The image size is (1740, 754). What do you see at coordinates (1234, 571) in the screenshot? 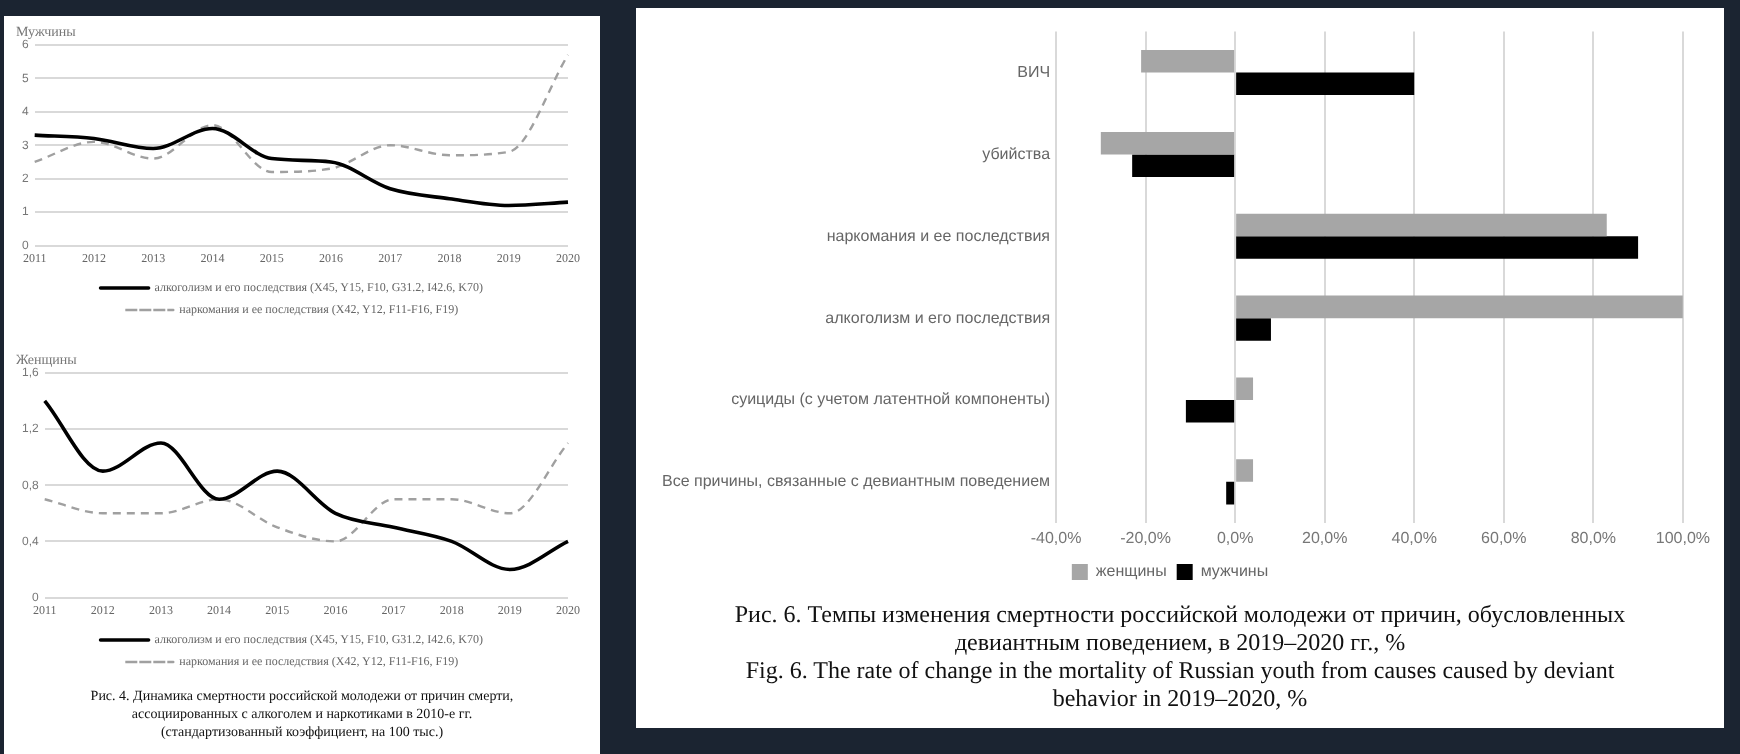
I see `legend-label: мужчины` at bounding box center [1234, 571].